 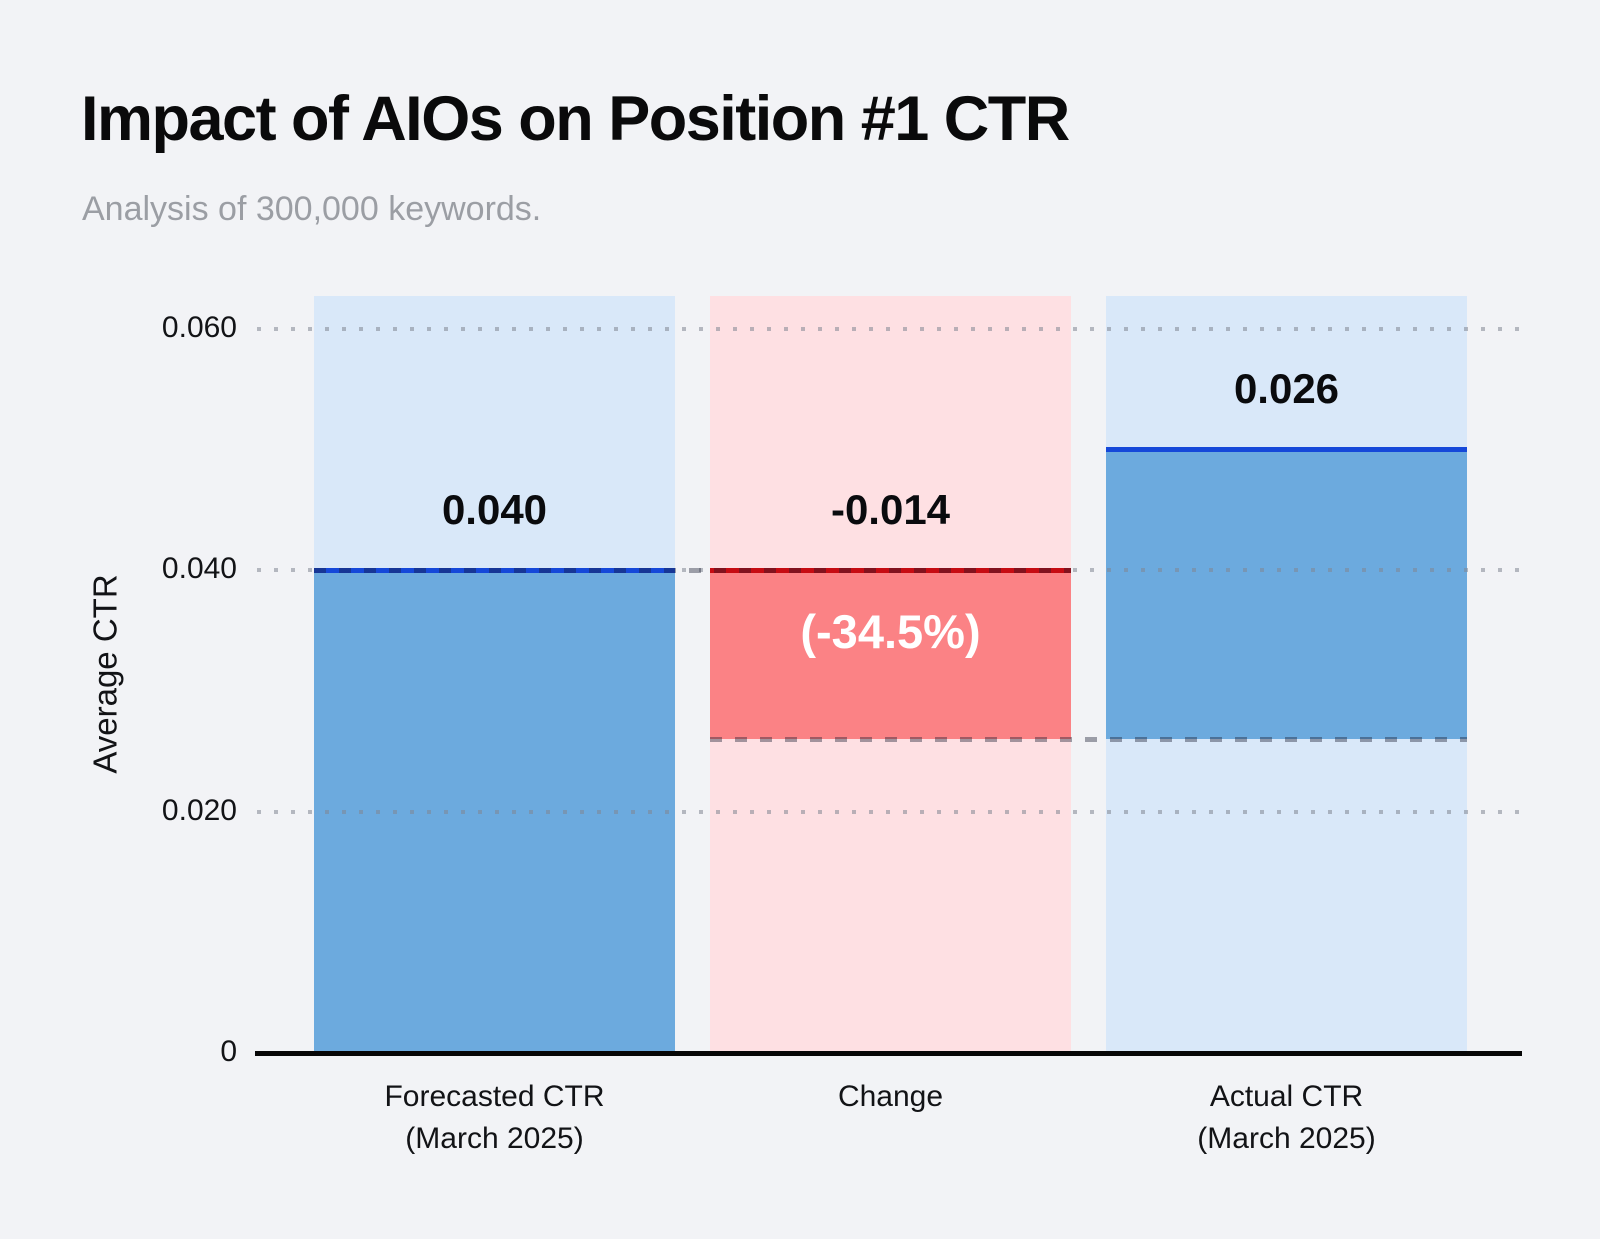 I want to click on y-axis-tick-label: 0, so click(x=228, y=1051).